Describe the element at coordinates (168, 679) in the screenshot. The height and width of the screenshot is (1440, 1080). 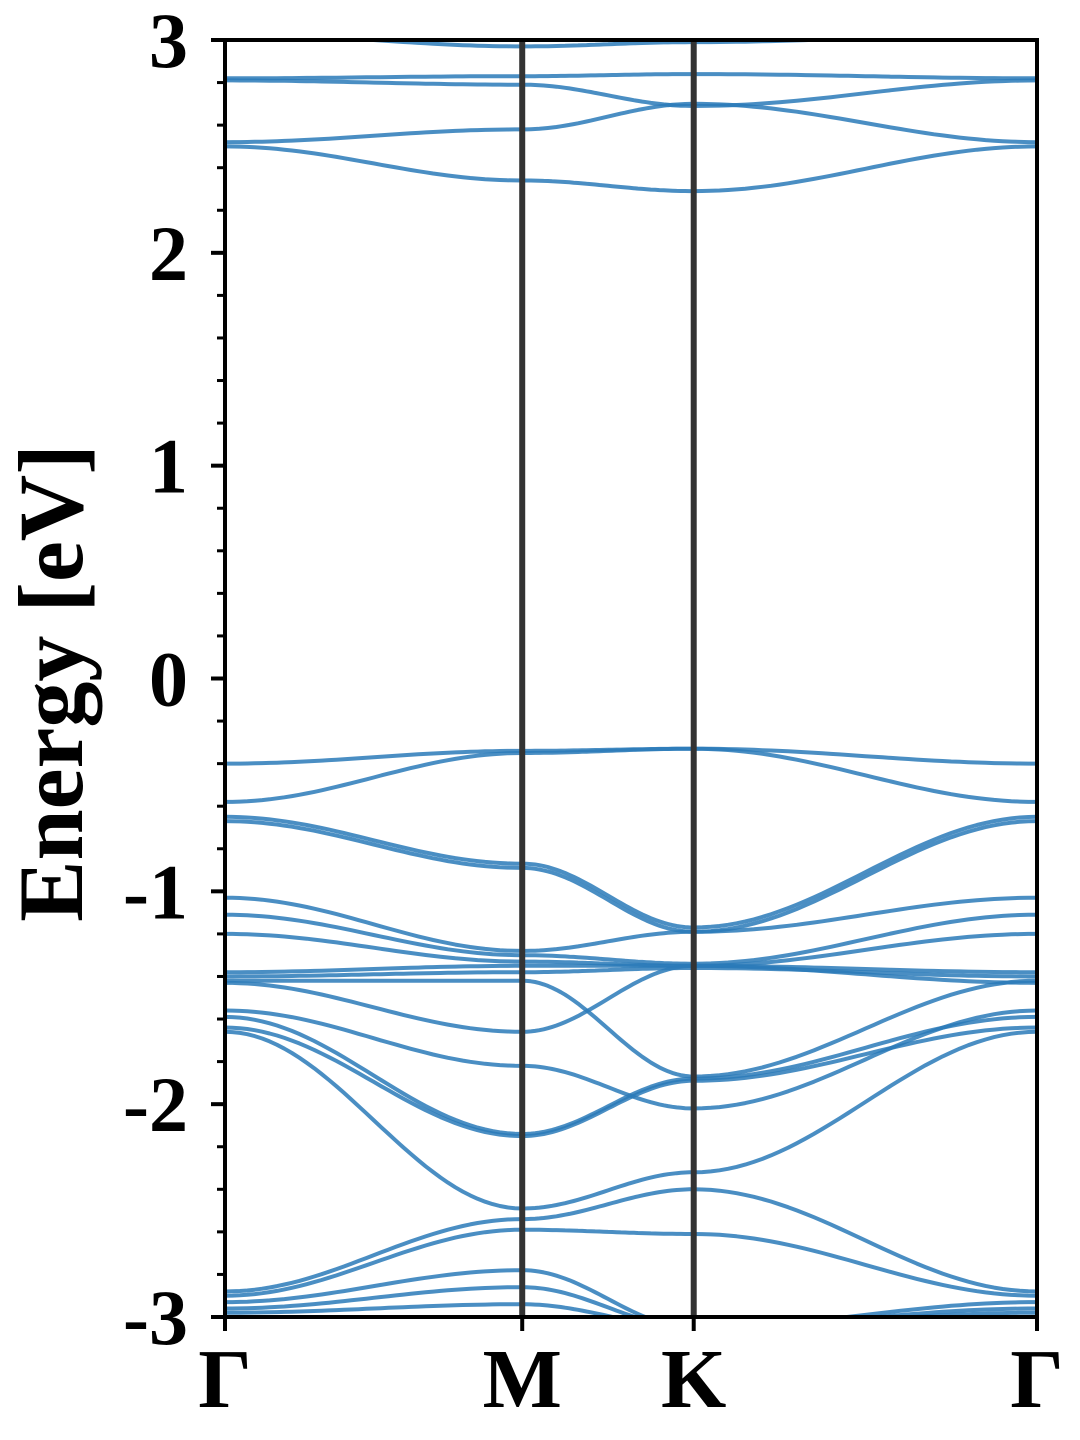
I see `y-tick-label: 0` at that location.